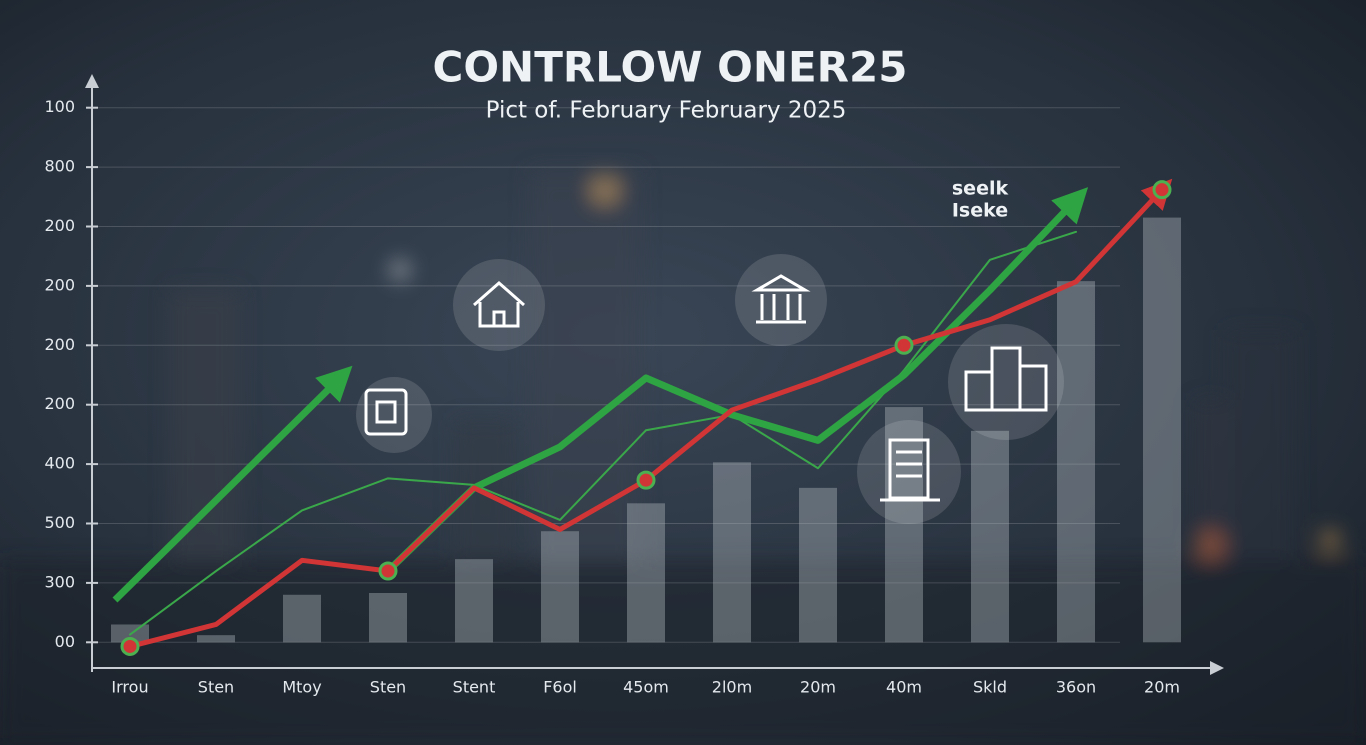 The height and width of the screenshot is (745, 1366). I want to click on trend-arrow, so click(232, 484).